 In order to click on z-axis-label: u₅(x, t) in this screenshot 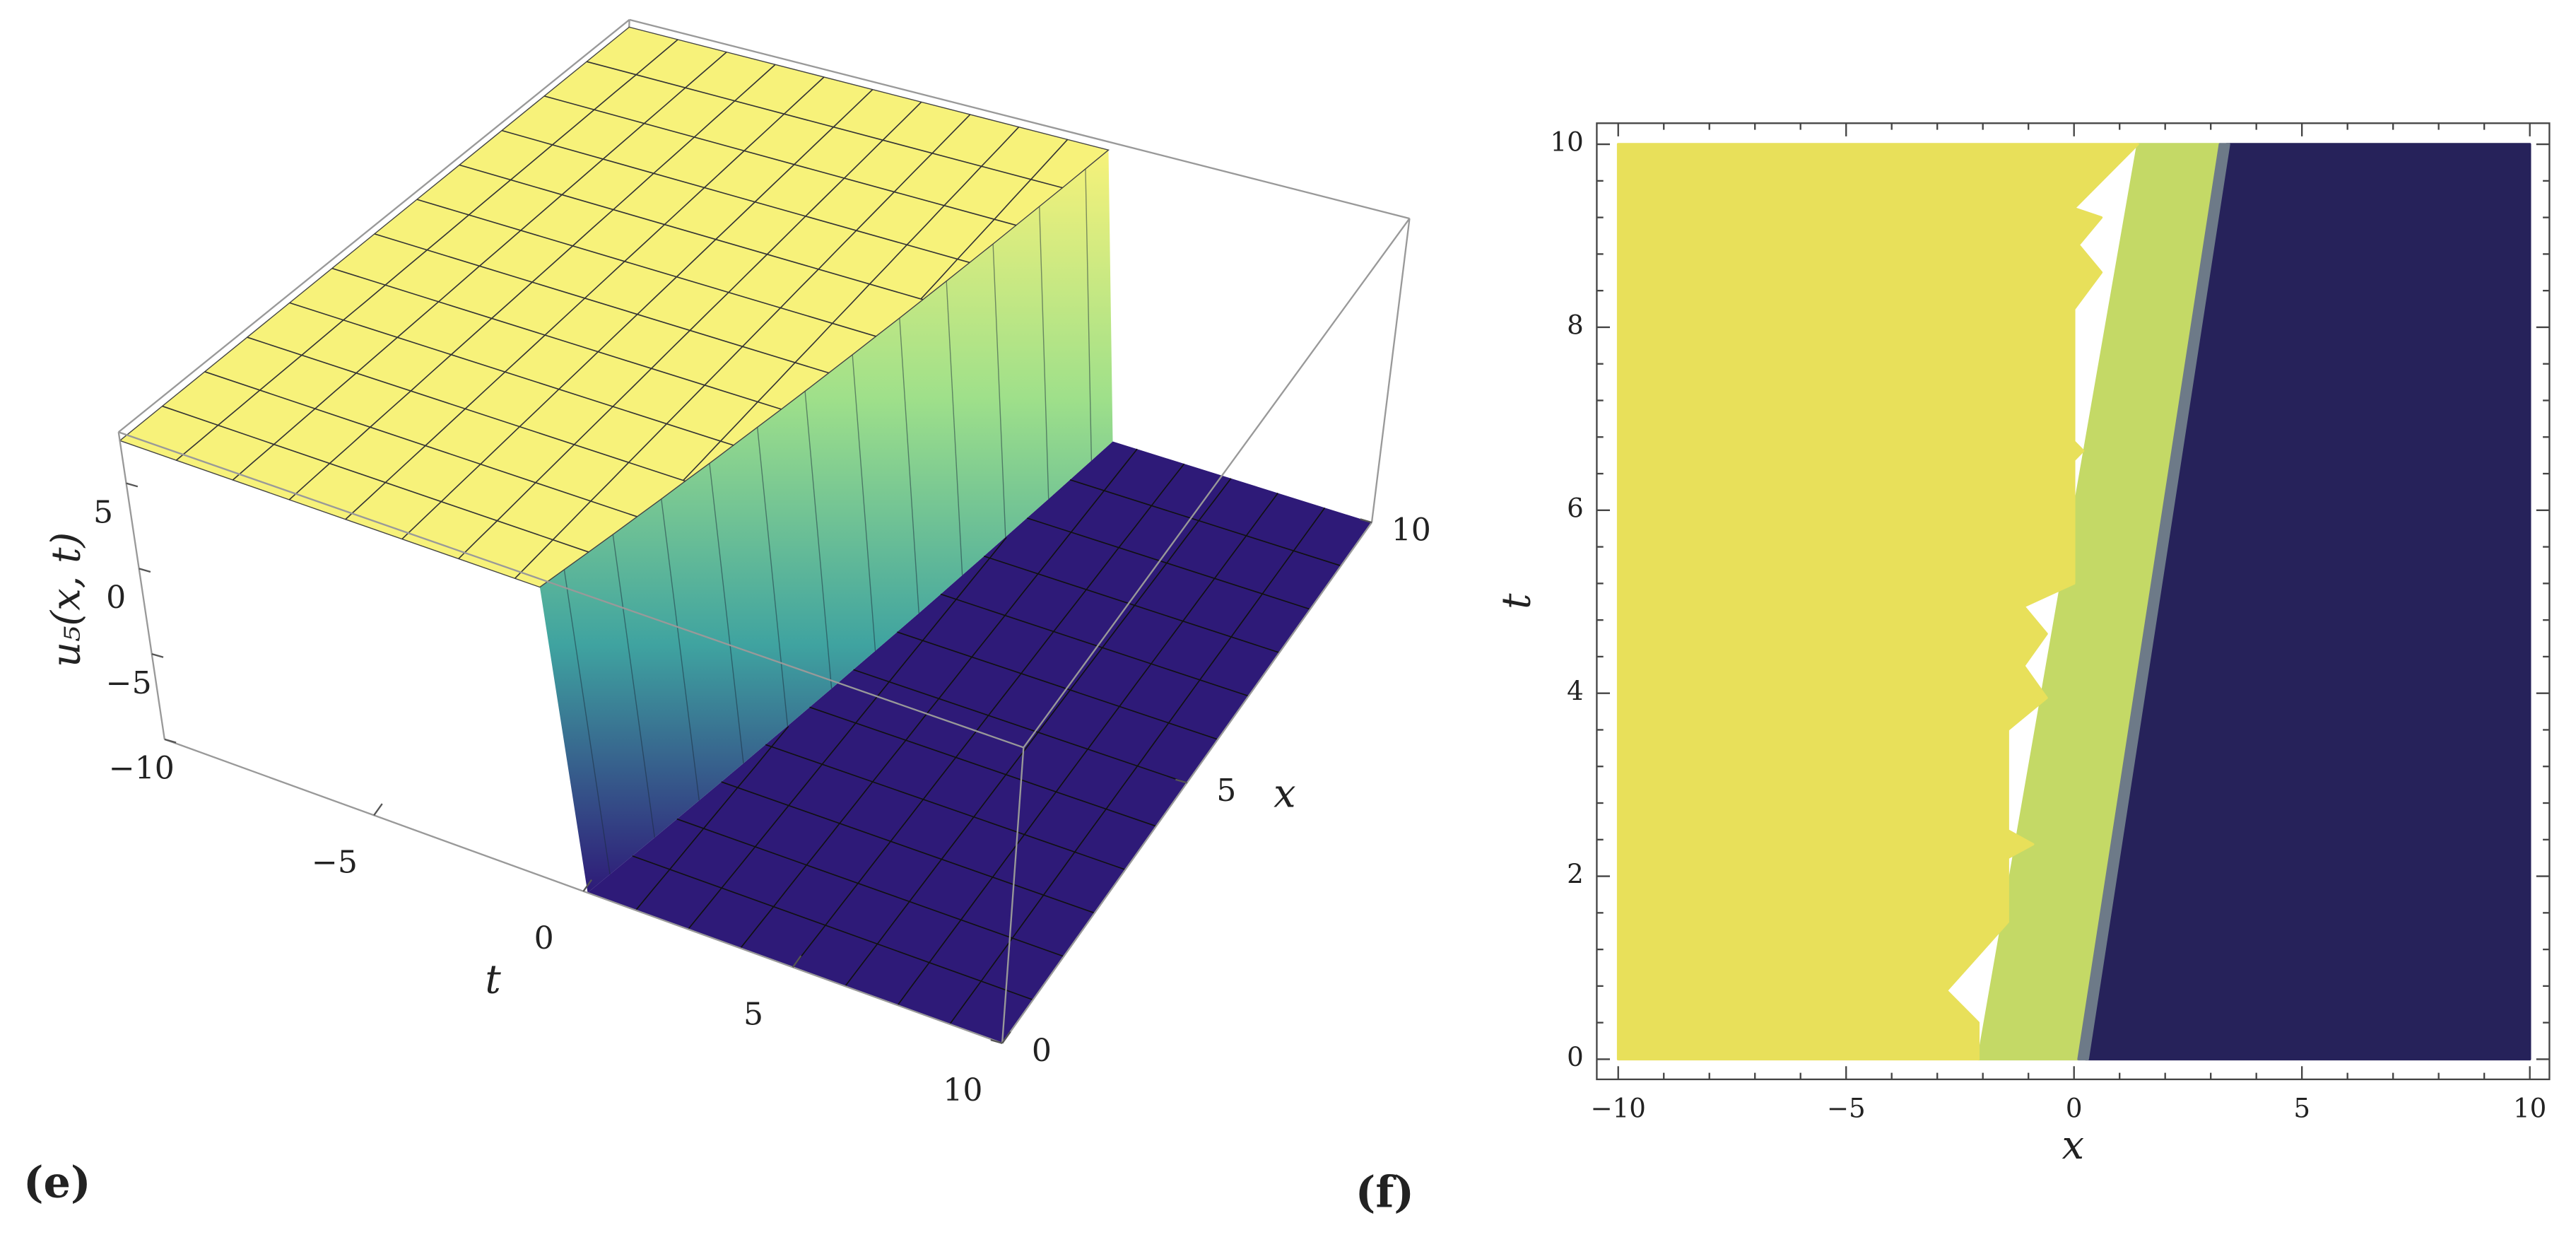, I will do `click(67, 599)`.